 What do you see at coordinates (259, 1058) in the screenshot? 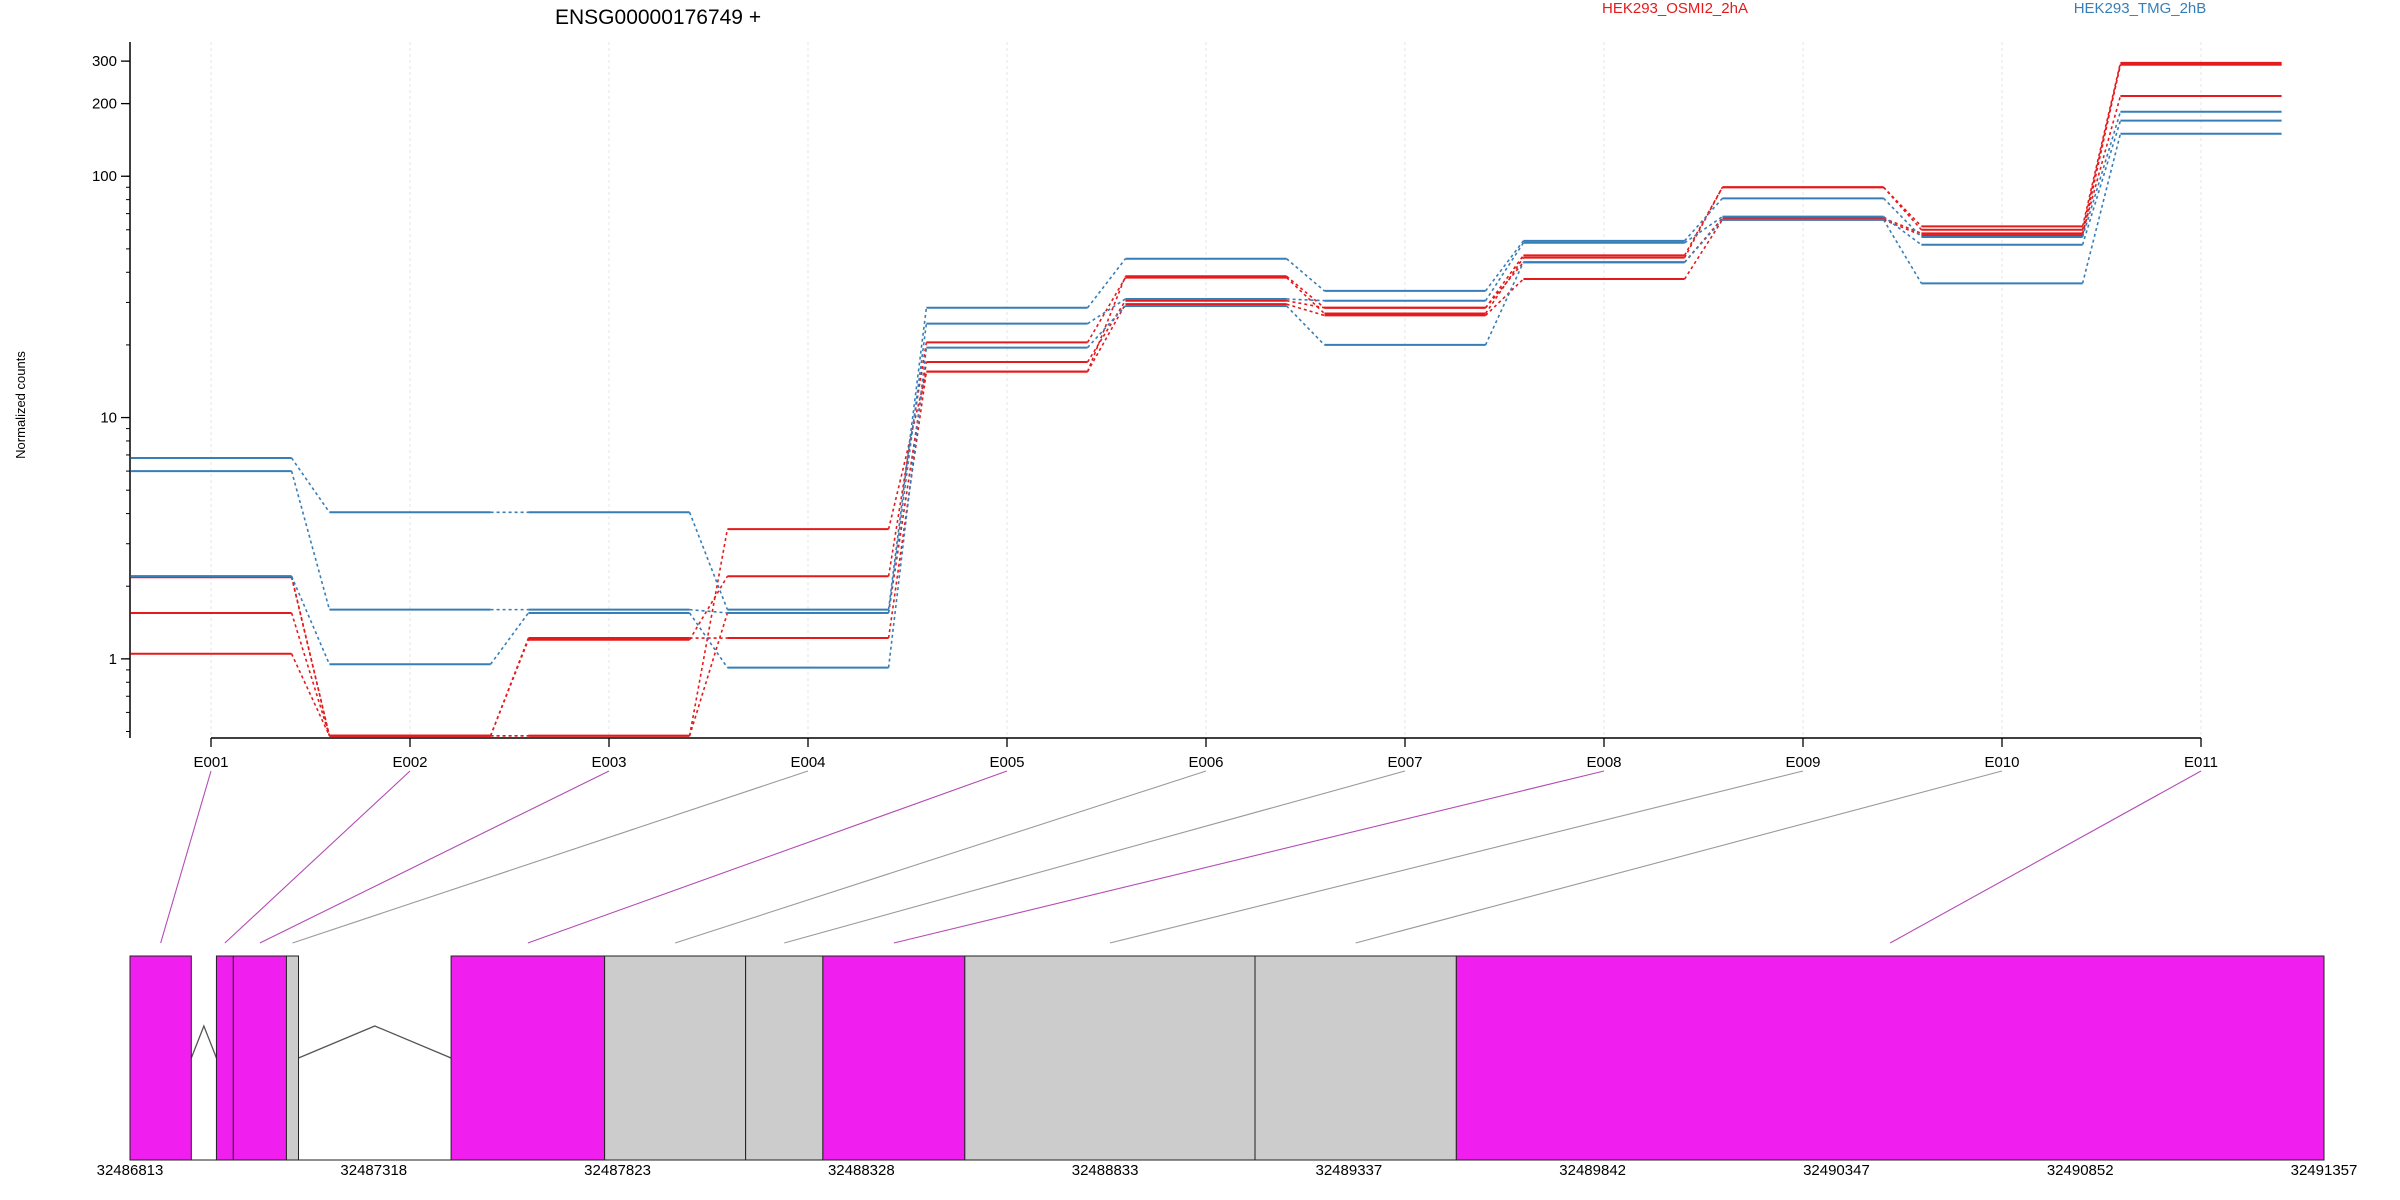
I see `exonic-part-e003` at bounding box center [259, 1058].